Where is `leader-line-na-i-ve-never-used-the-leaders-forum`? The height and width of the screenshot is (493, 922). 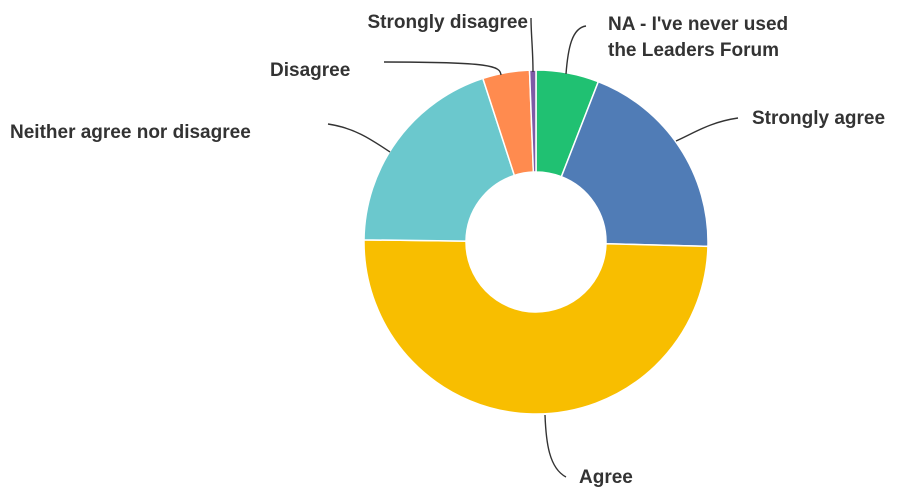 leader-line-na-i-ve-never-used-the-leaders-forum is located at coordinates (576, 50).